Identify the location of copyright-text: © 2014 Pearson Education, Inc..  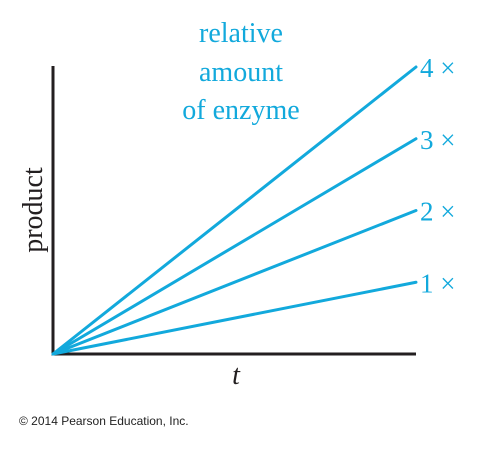
(104, 421).